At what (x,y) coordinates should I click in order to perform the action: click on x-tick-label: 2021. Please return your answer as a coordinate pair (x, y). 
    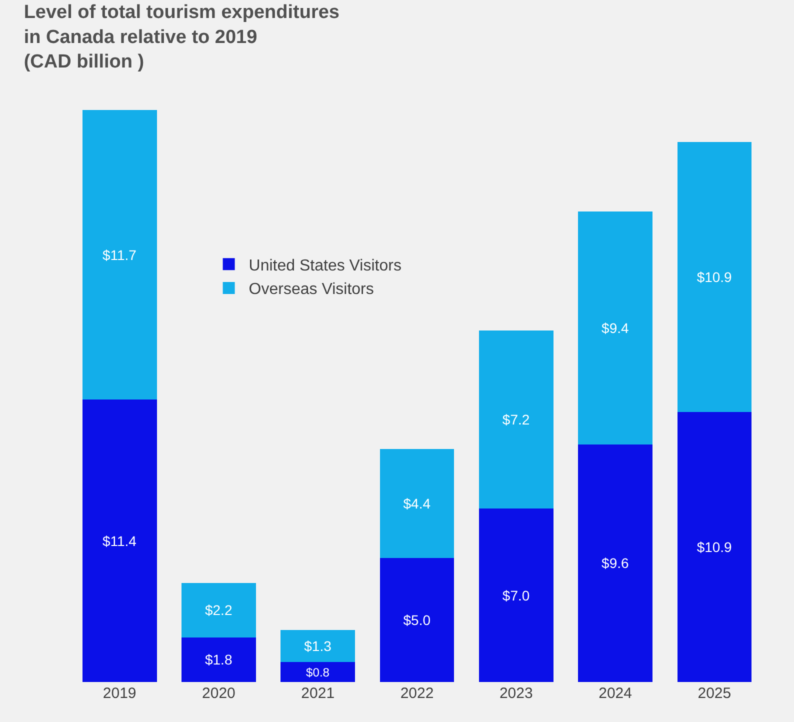
    Looking at the image, I should click on (318, 693).